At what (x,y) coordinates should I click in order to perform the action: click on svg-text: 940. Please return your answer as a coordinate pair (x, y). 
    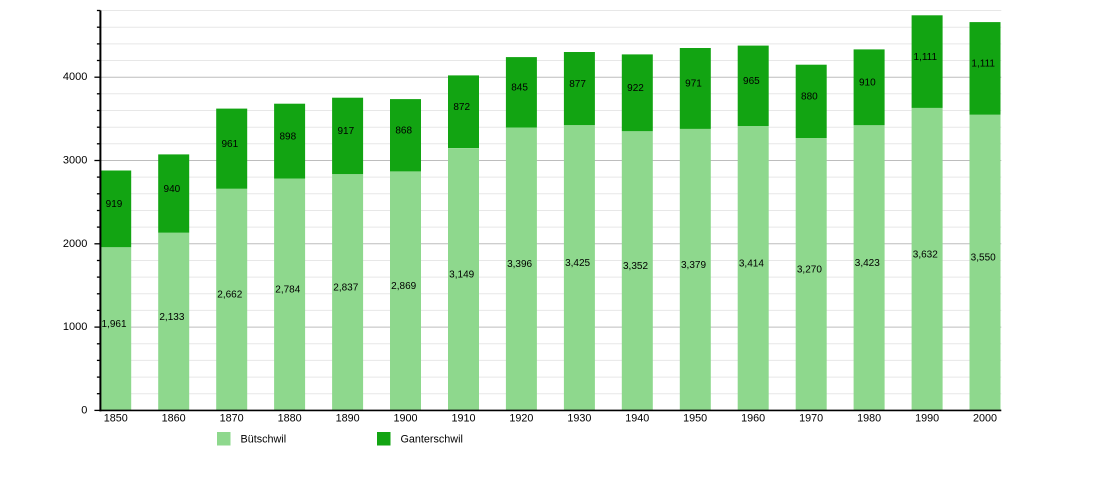
    Looking at the image, I should click on (172, 189).